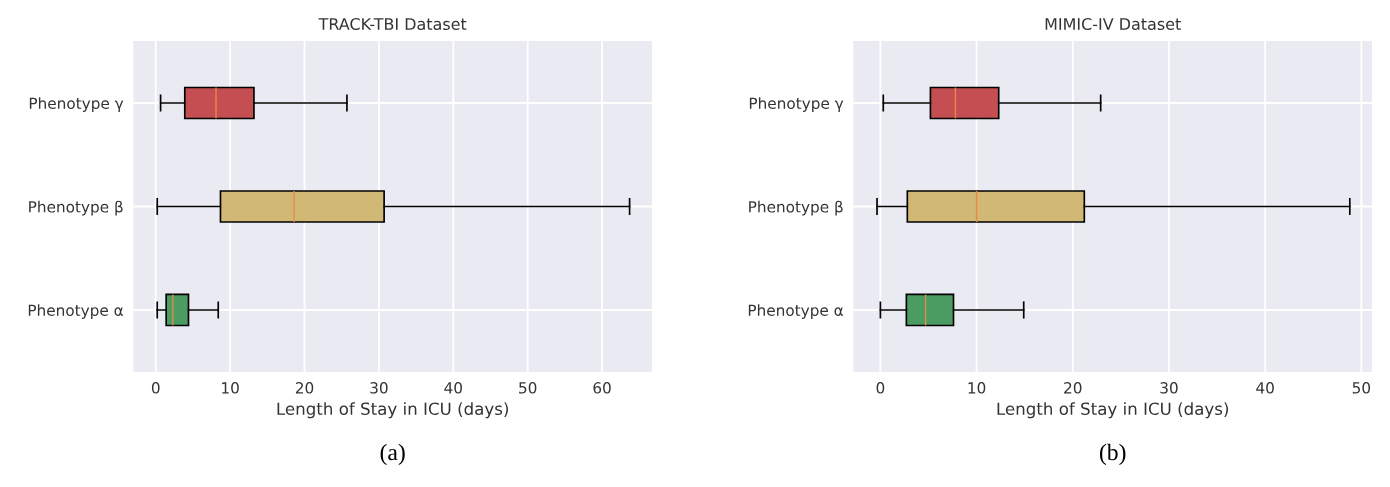 The width and height of the screenshot is (1390, 487). I want to click on x-tick-label: 60, so click(602, 388).